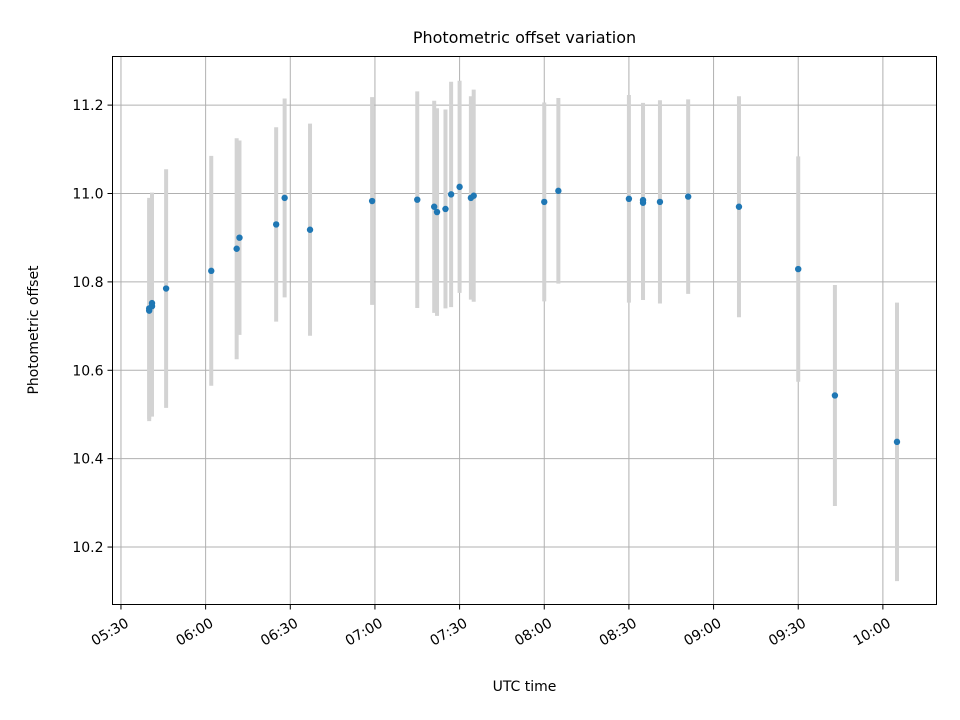 This screenshot has width=960, height=720. I want to click on y-tick-label: 11.0, so click(87, 195).